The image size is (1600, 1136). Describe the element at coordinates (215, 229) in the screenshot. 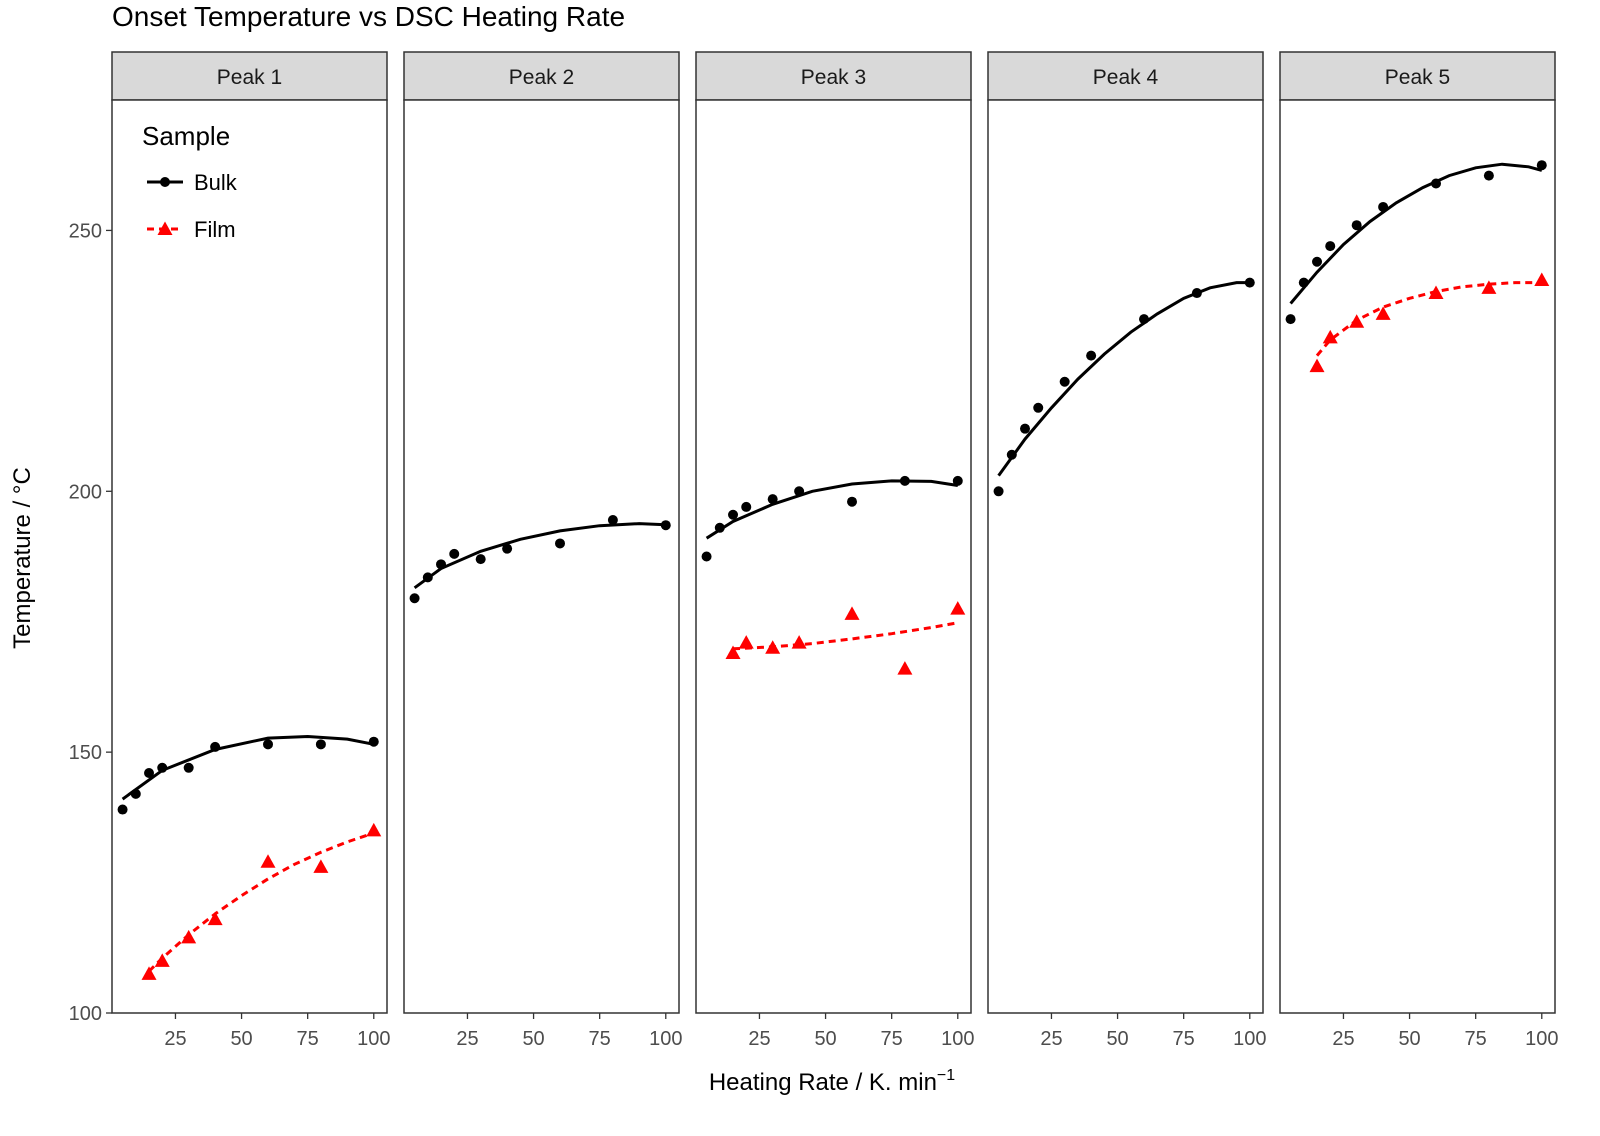

I see `legend-label: Film` at that location.